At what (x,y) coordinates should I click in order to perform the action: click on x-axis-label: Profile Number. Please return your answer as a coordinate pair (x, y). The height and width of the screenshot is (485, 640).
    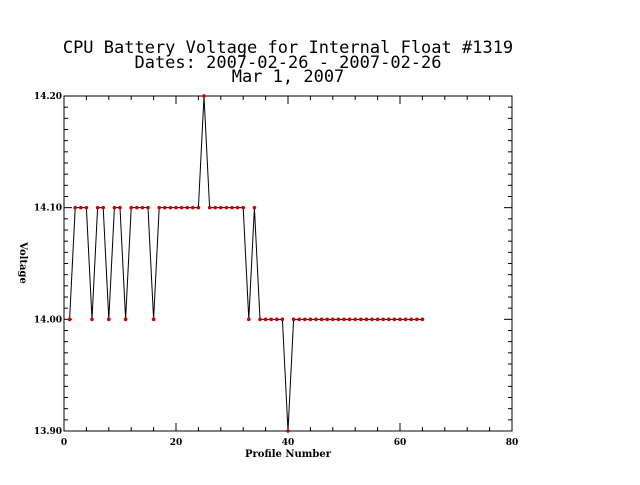
    Looking at the image, I should click on (288, 454).